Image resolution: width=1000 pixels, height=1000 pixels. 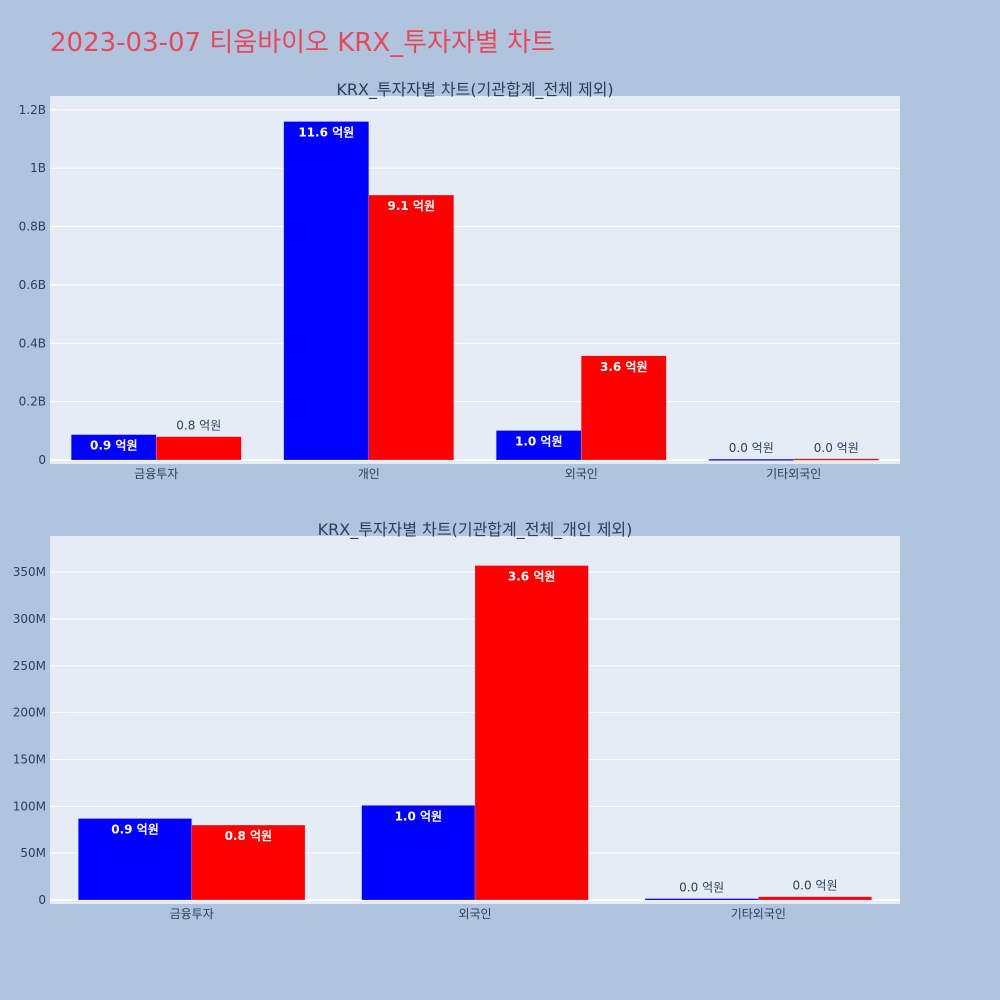 What do you see at coordinates (302, 43) in the screenshot?
I see `page-title: 2023-03-07 티움바이오 KRX_투자자별 차트` at bounding box center [302, 43].